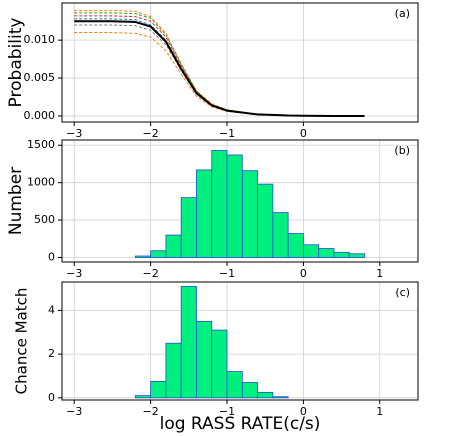 The height and width of the screenshot is (436, 474). I want to click on panel-annotation: (a), so click(402, 13).